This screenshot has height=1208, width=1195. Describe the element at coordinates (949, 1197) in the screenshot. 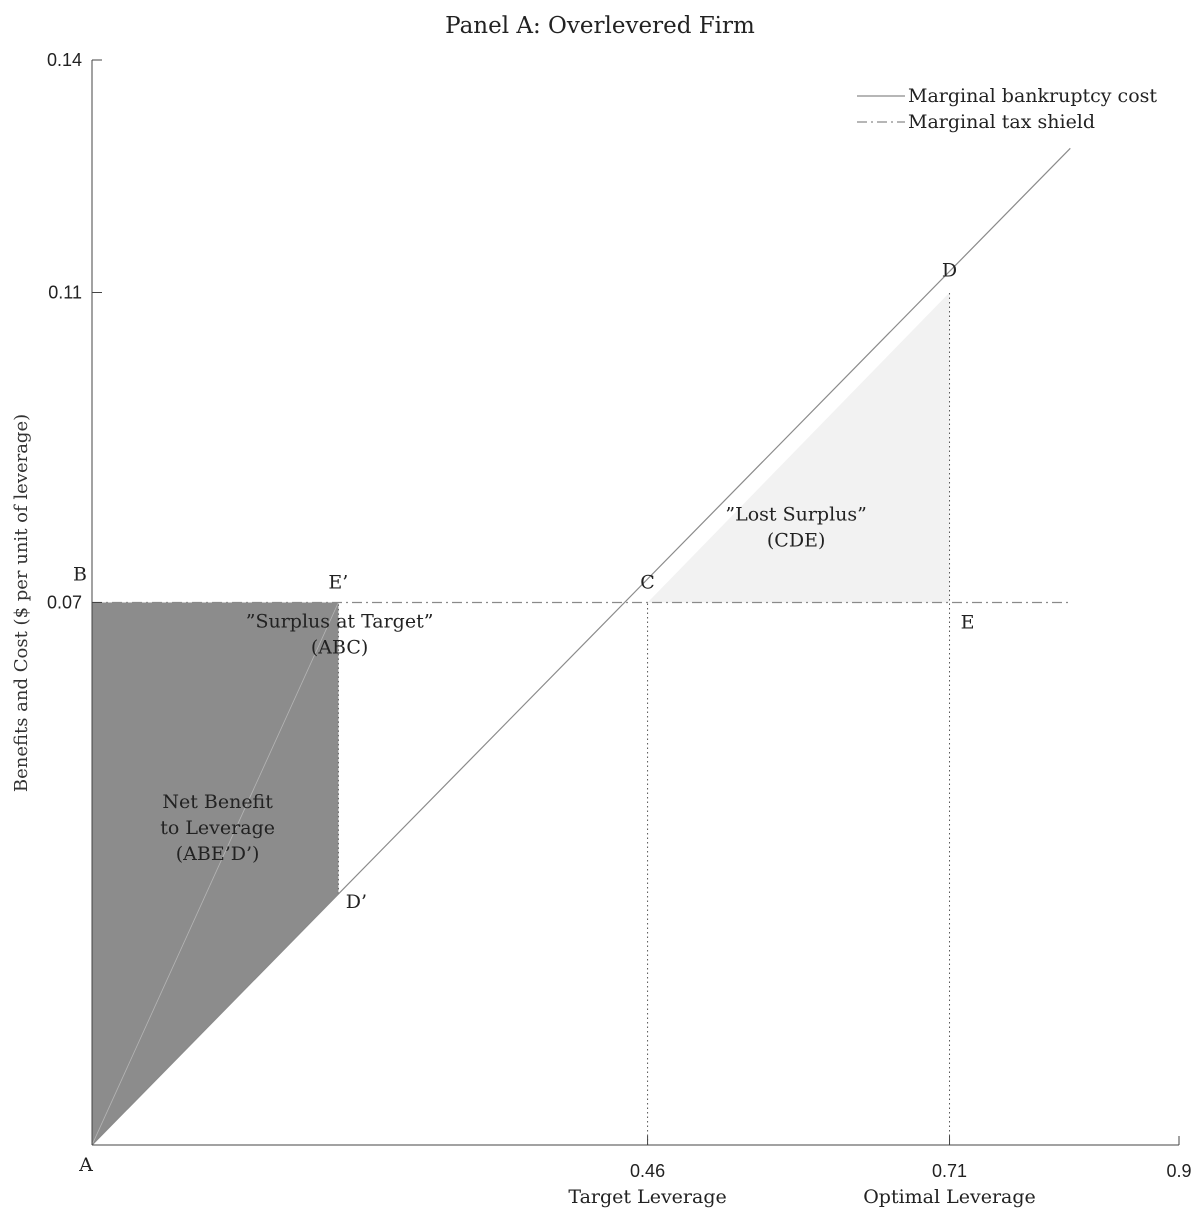

I see `x-tick-sublabel-1: Optimal Leverage` at that location.